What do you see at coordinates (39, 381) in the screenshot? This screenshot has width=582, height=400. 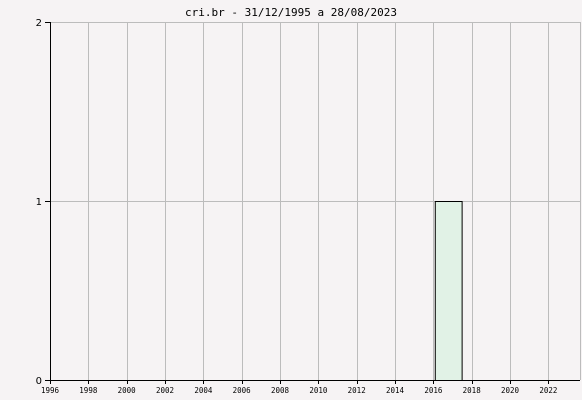 I see `y-tick-label-0: 0` at bounding box center [39, 381].